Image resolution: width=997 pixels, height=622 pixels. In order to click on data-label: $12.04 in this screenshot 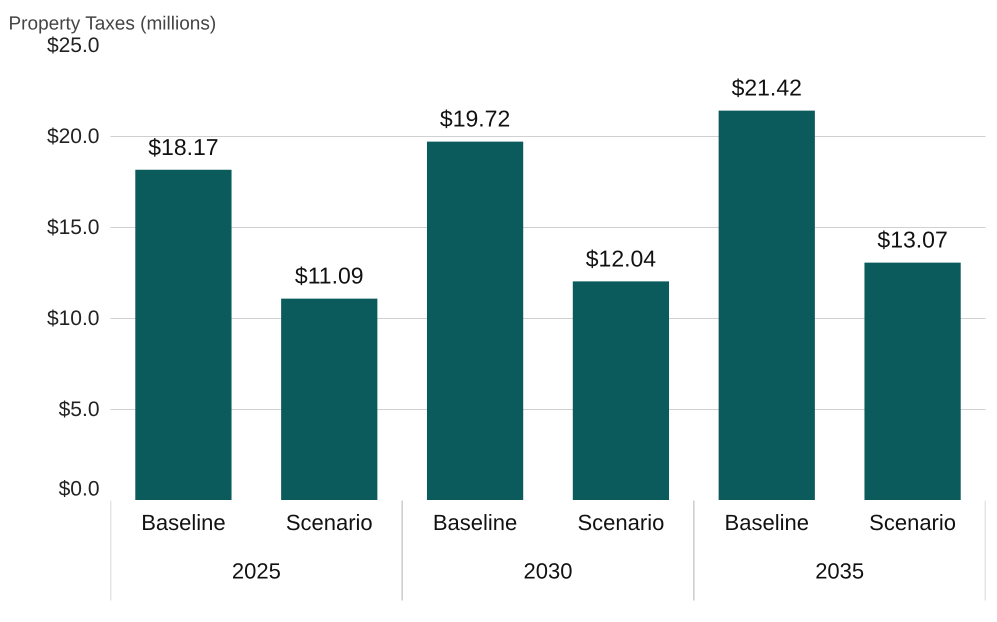, I will do `click(621, 258)`.